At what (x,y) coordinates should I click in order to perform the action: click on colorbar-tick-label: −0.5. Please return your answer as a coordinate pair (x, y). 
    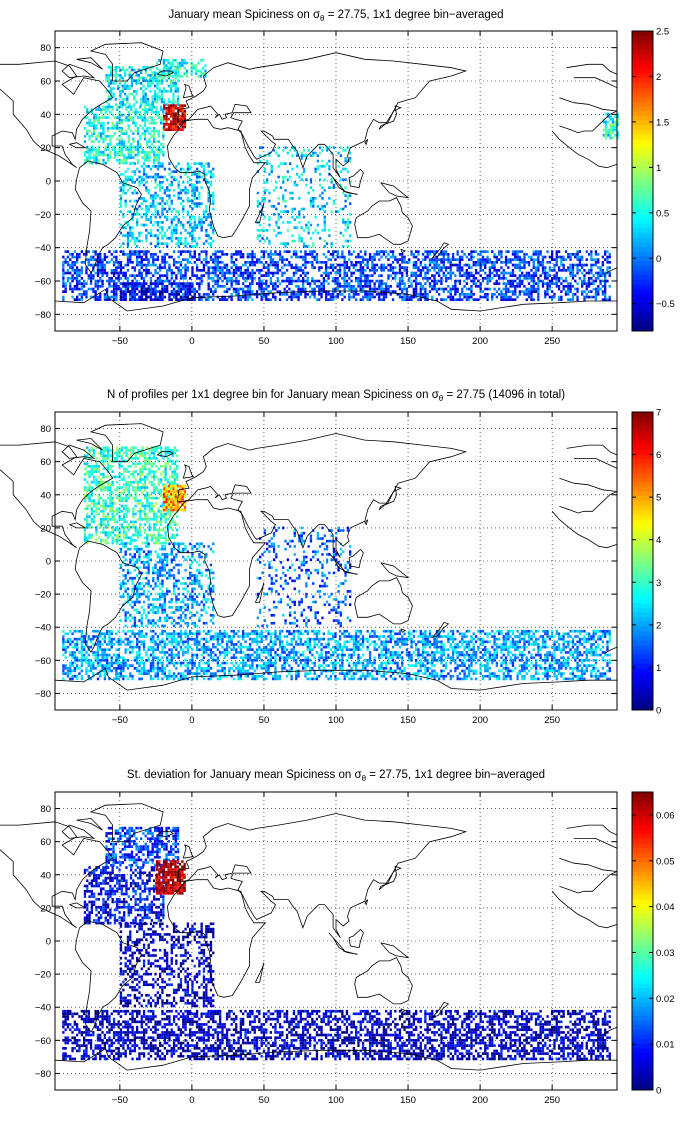
    Looking at the image, I should click on (665, 304).